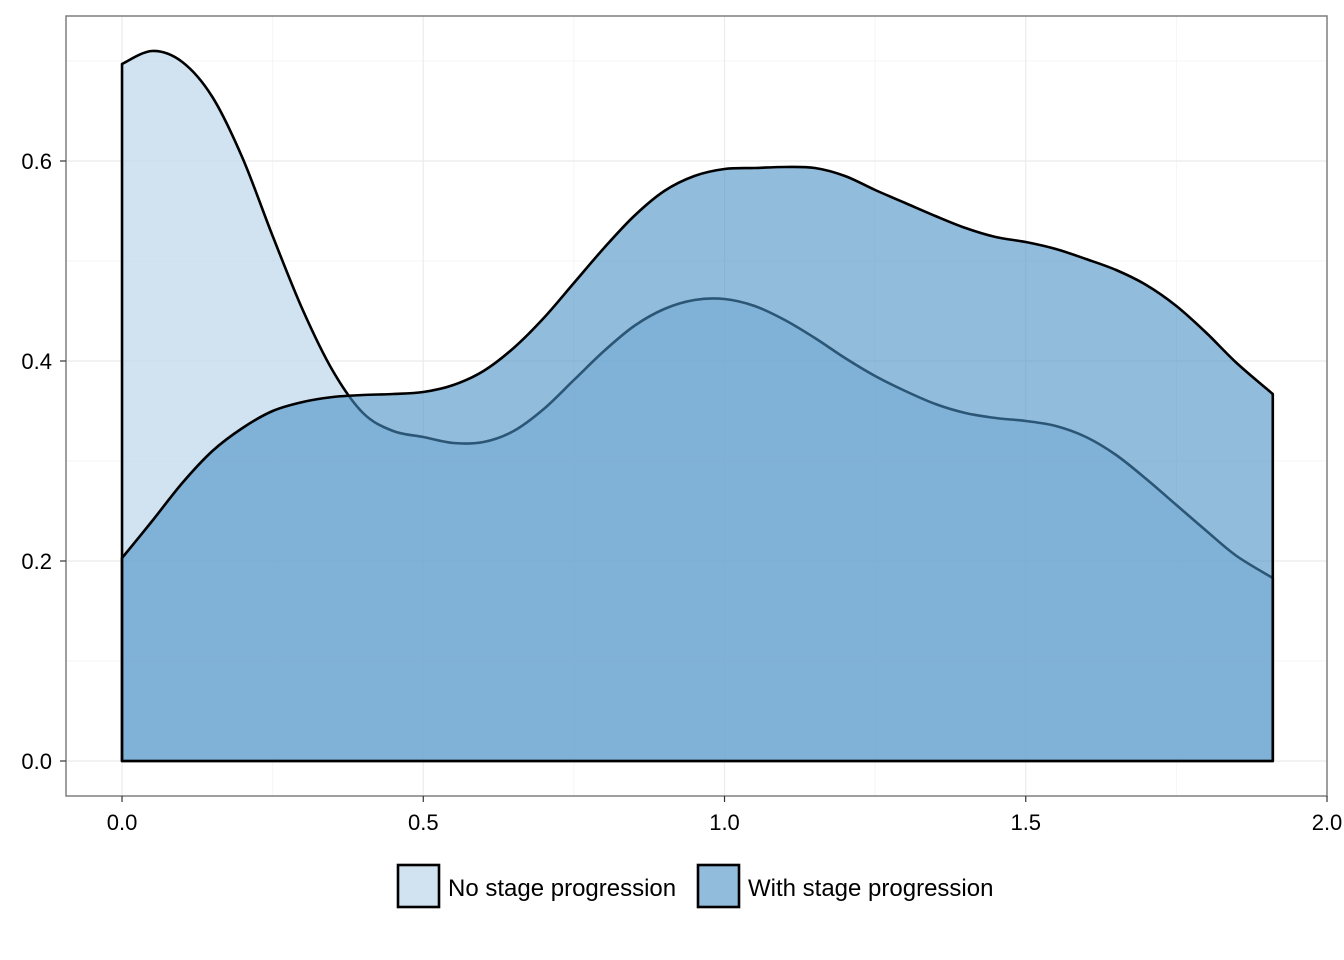 The image size is (1344, 960). Describe the element at coordinates (562, 888) in the screenshot. I see `legend-label-0: No stage progression` at that location.